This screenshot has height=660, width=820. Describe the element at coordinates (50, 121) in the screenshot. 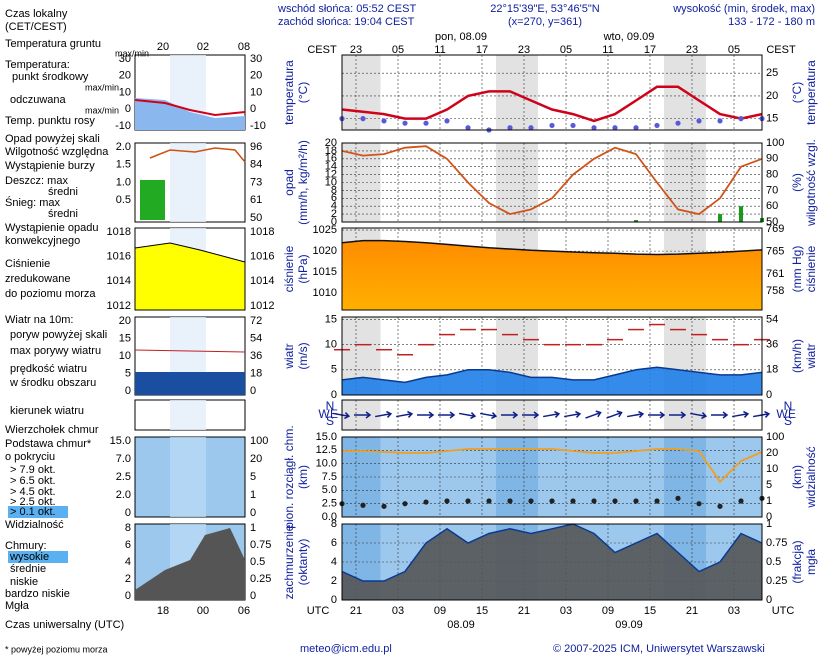

I see `legend-item: Temp. punktu rosy` at that location.